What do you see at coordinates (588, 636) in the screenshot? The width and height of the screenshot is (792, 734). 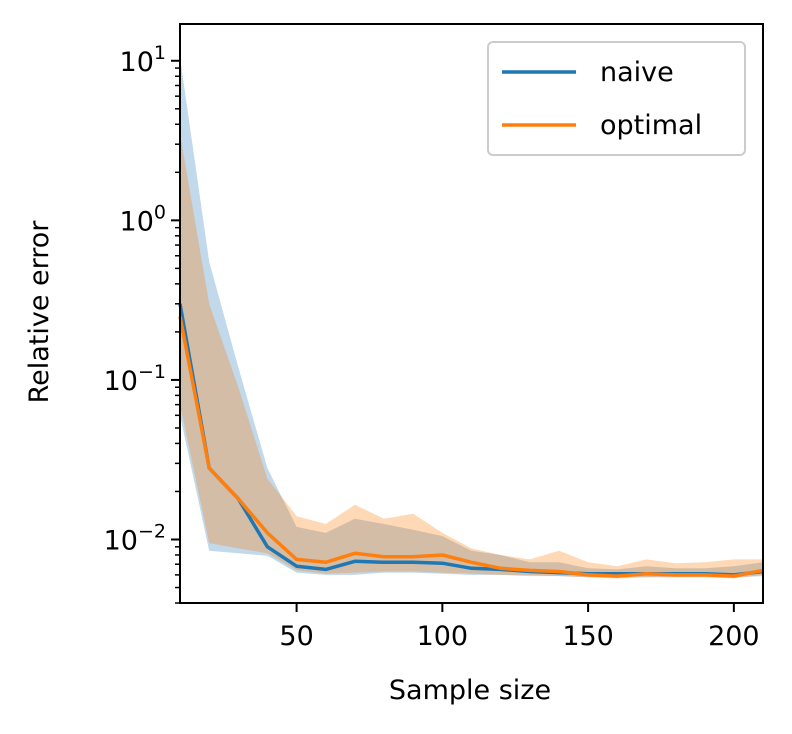 I see `x-tick-label: 150` at bounding box center [588, 636].